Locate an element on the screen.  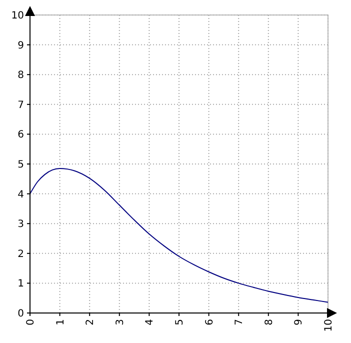
x-tick-label: 8 is located at coordinates (269, 322).